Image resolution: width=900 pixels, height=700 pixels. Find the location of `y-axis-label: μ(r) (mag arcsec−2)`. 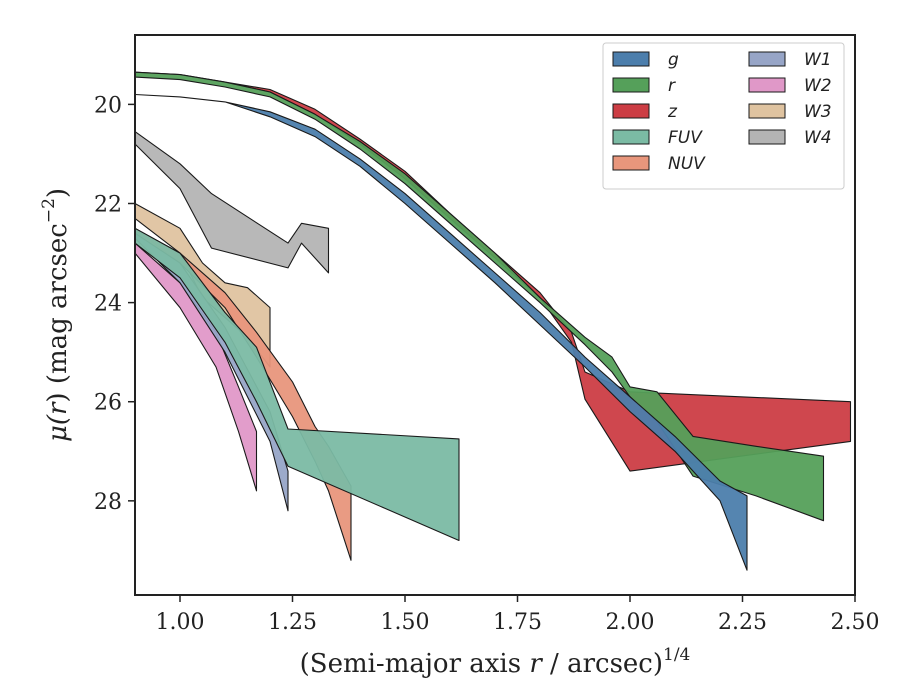

y-axis-label: μ(r) (mag arcsec−2) is located at coordinates (56, 315).